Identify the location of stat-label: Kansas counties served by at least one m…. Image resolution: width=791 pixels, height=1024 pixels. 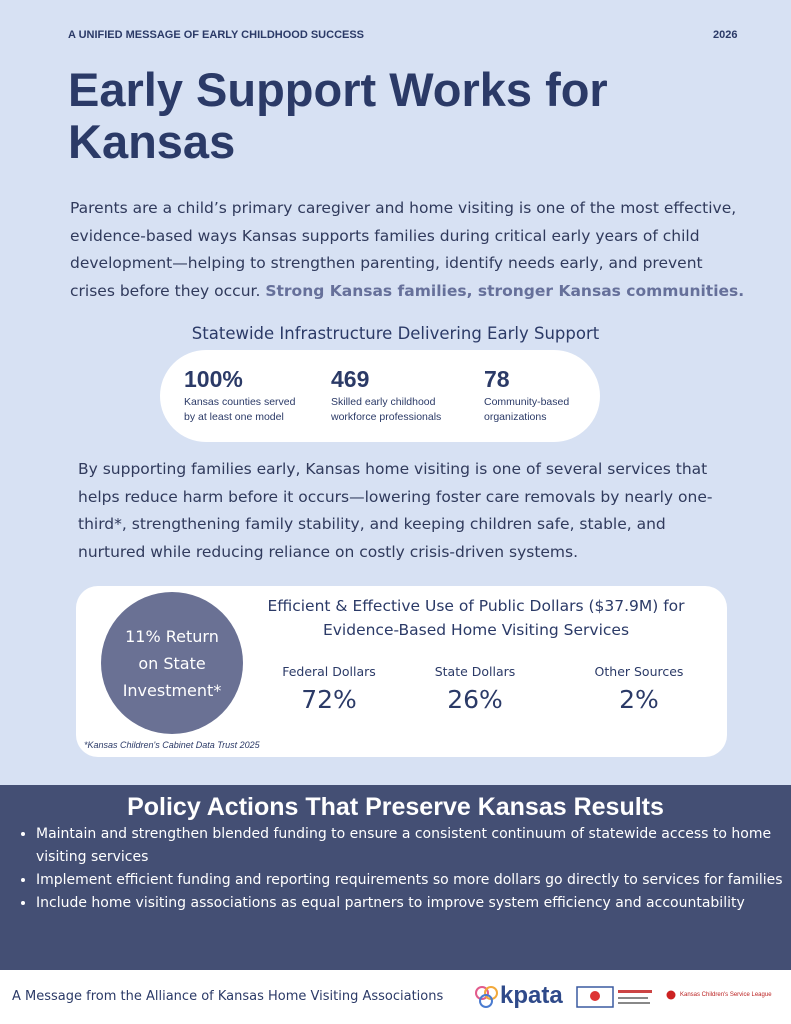
(240, 409).